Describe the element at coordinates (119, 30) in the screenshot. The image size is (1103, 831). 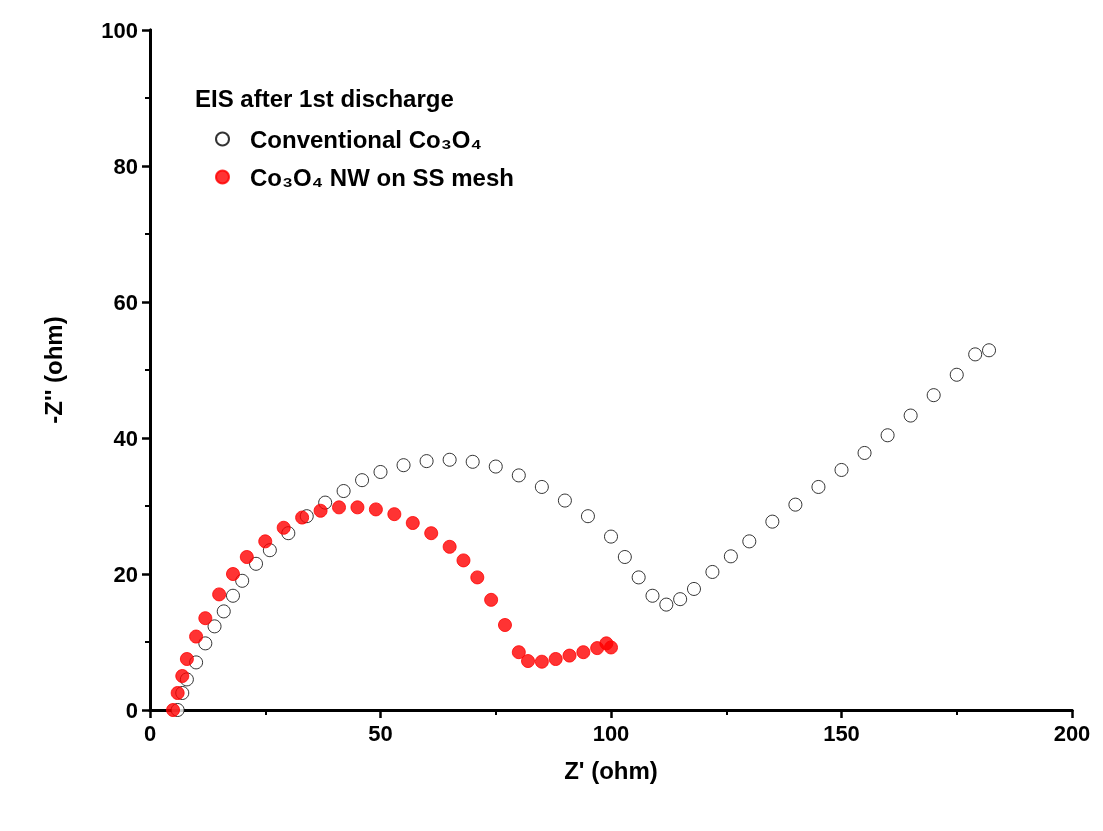
I see `y-tick-label: 100` at that location.